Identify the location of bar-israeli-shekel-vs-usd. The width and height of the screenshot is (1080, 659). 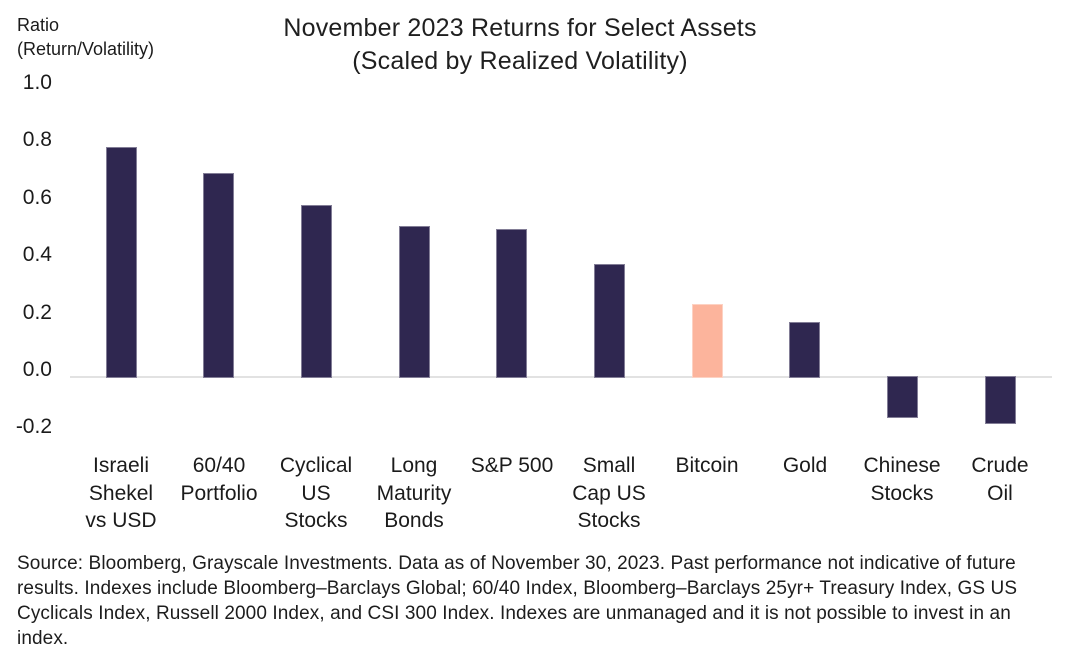
(121, 262).